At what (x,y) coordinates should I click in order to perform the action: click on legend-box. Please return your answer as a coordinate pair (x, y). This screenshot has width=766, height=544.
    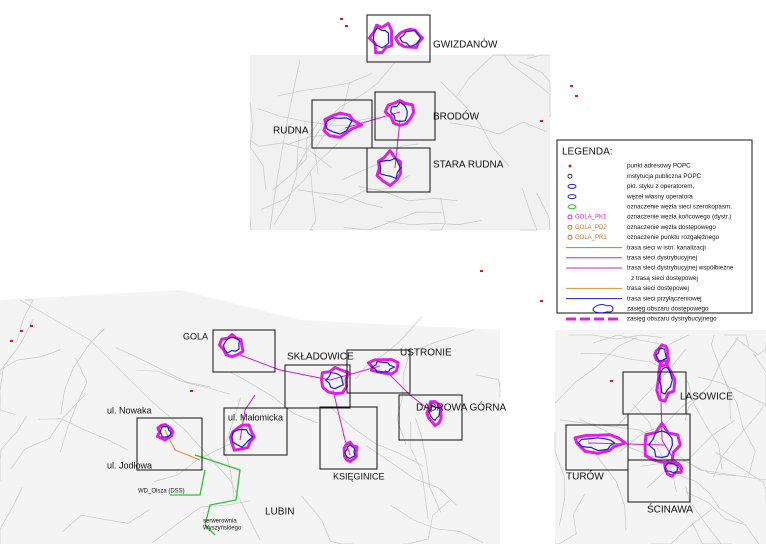
    Looking at the image, I should click on (654, 226).